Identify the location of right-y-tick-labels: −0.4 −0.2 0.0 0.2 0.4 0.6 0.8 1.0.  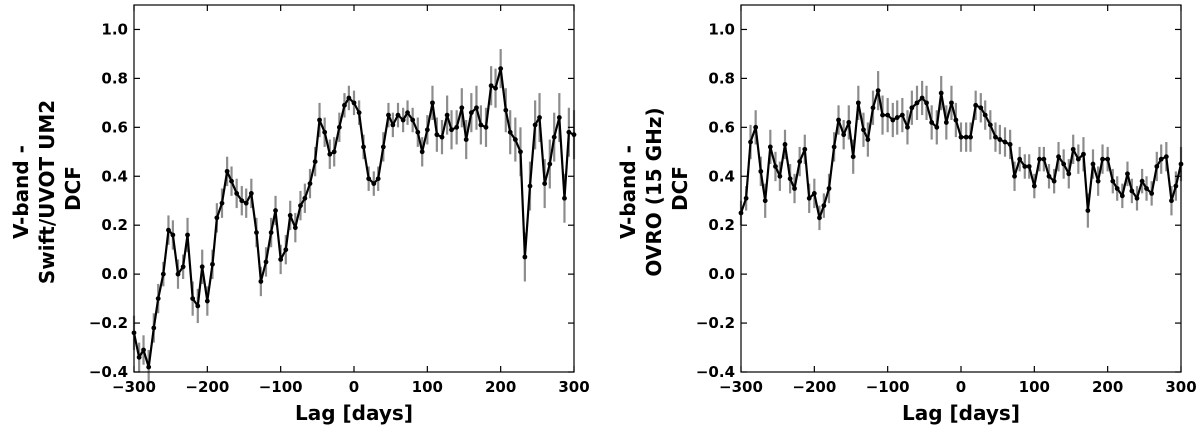
(715, 200).